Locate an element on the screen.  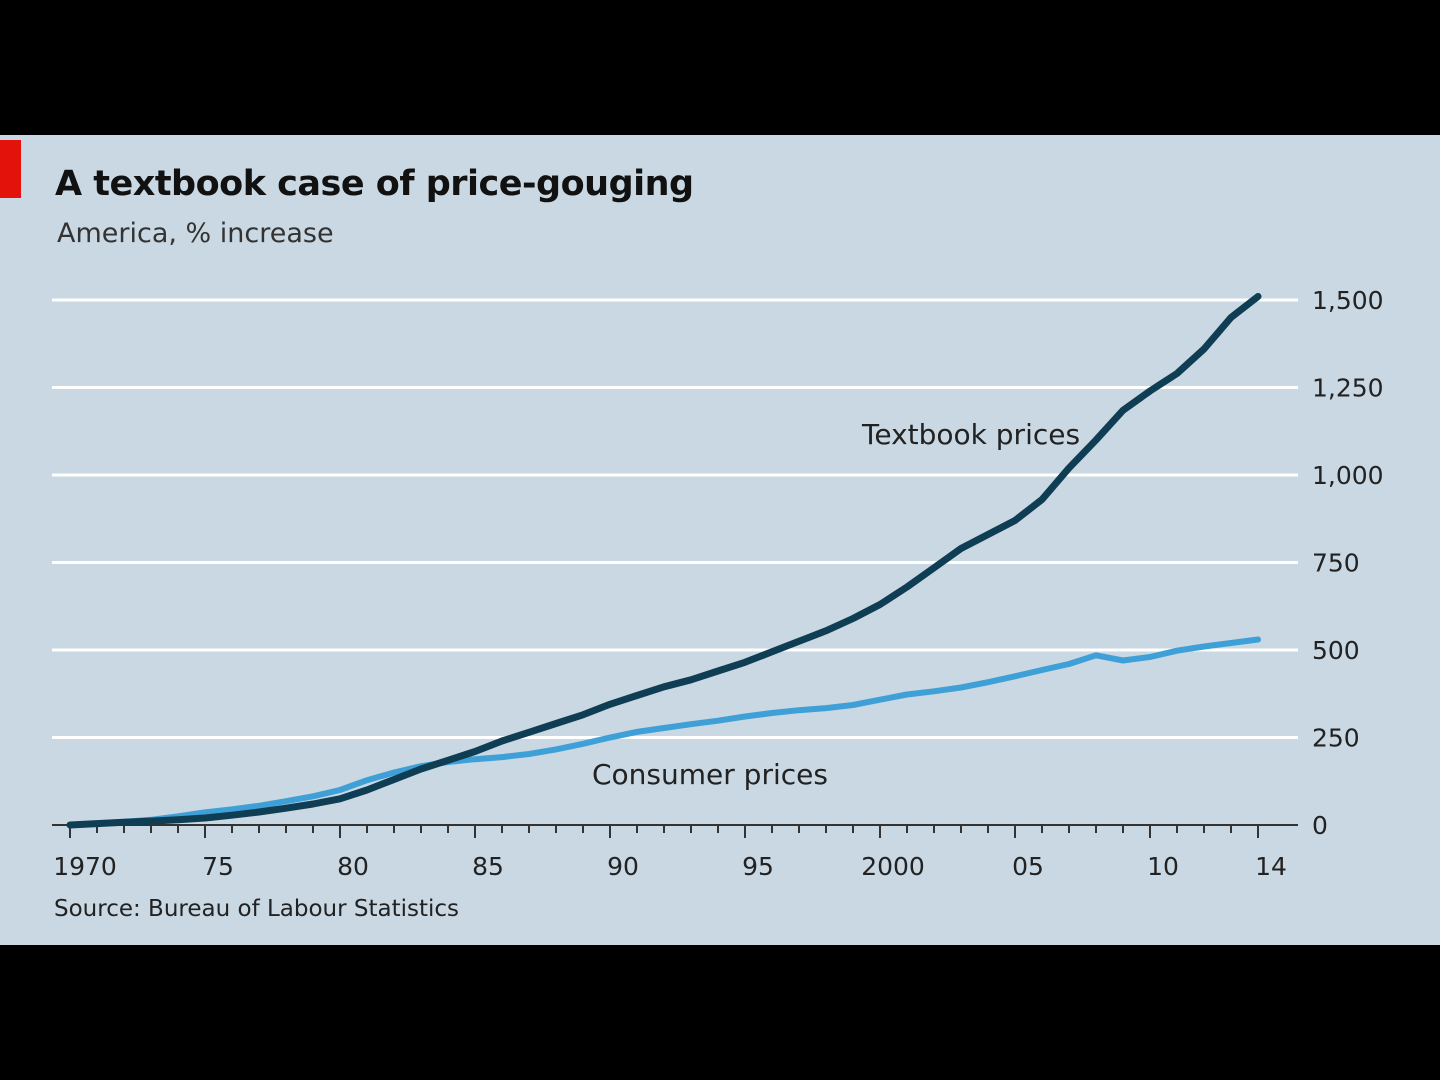
x-tick-label: 14 is located at coordinates (1271, 866).